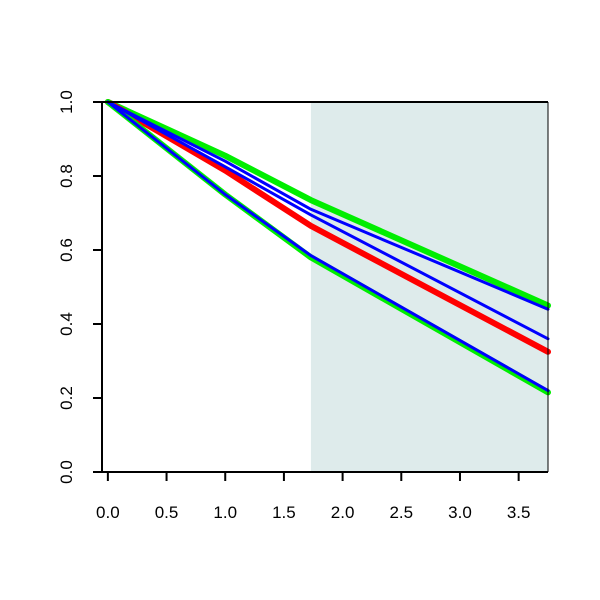  What do you see at coordinates (66, 472) in the screenshot?
I see `y-tick-label: 0.0` at bounding box center [66, 472].